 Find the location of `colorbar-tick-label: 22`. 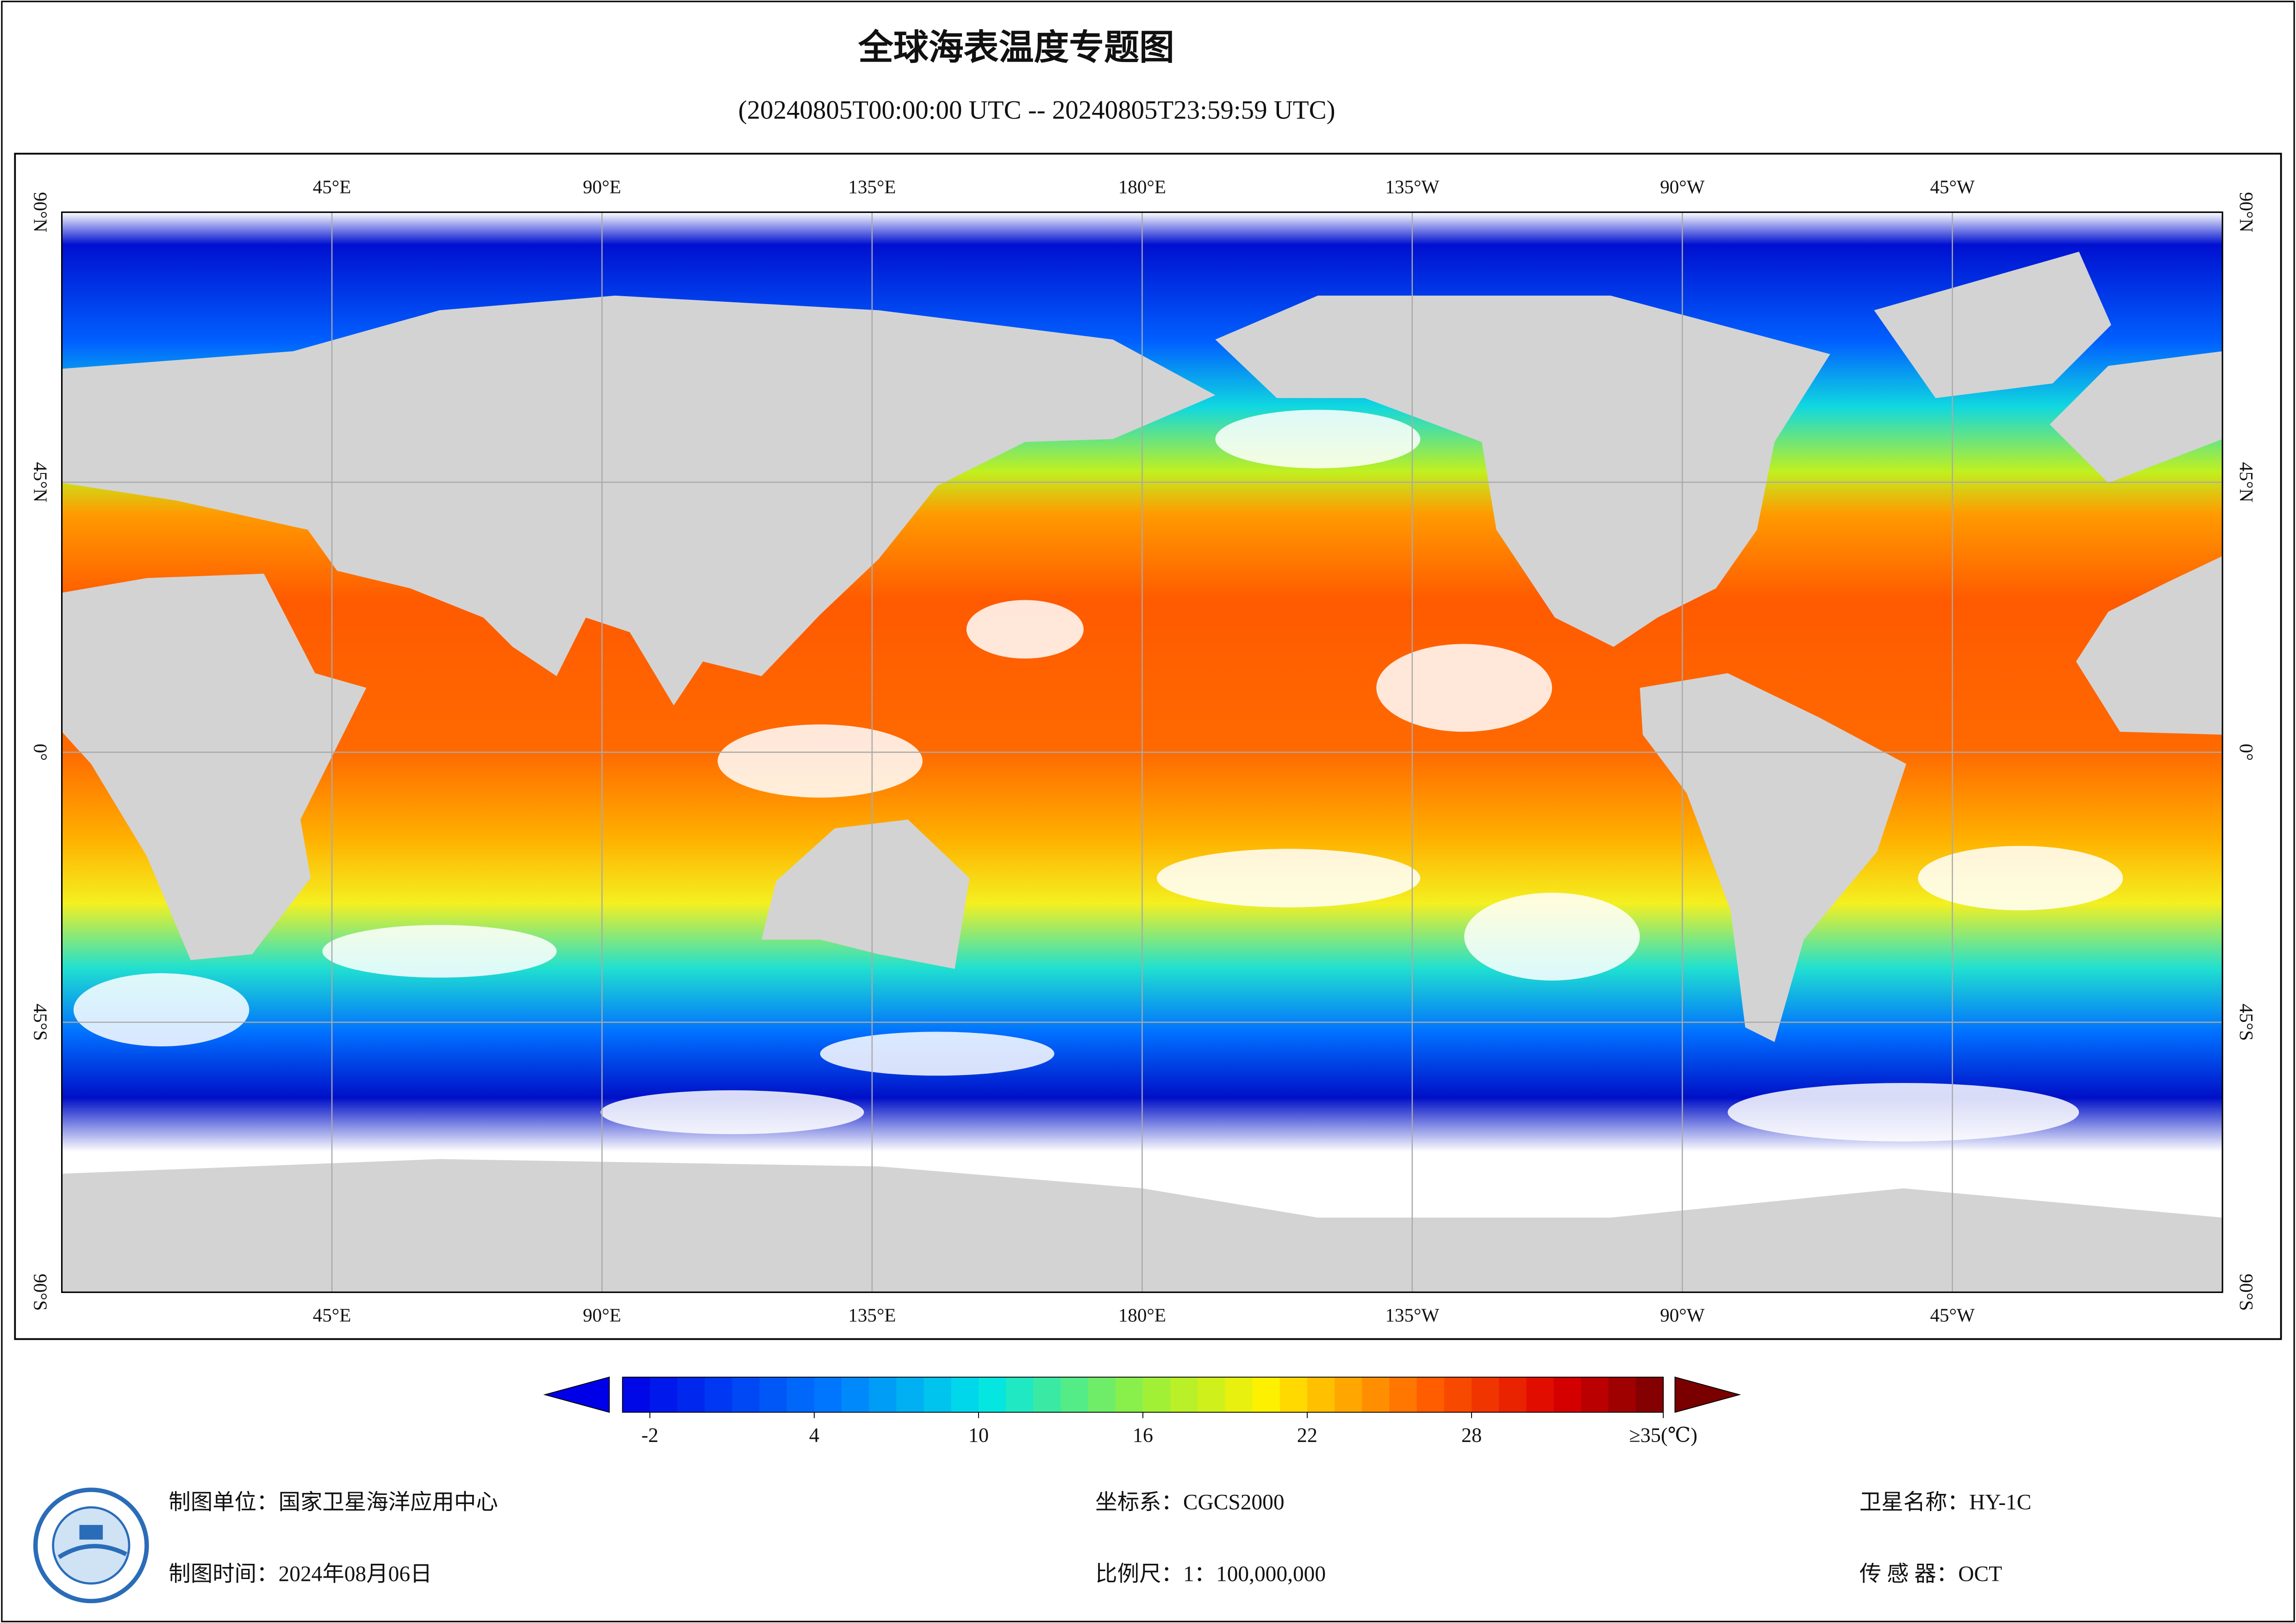

colorbar-tick-label: 22 is located at coordinates (1307, 1435).